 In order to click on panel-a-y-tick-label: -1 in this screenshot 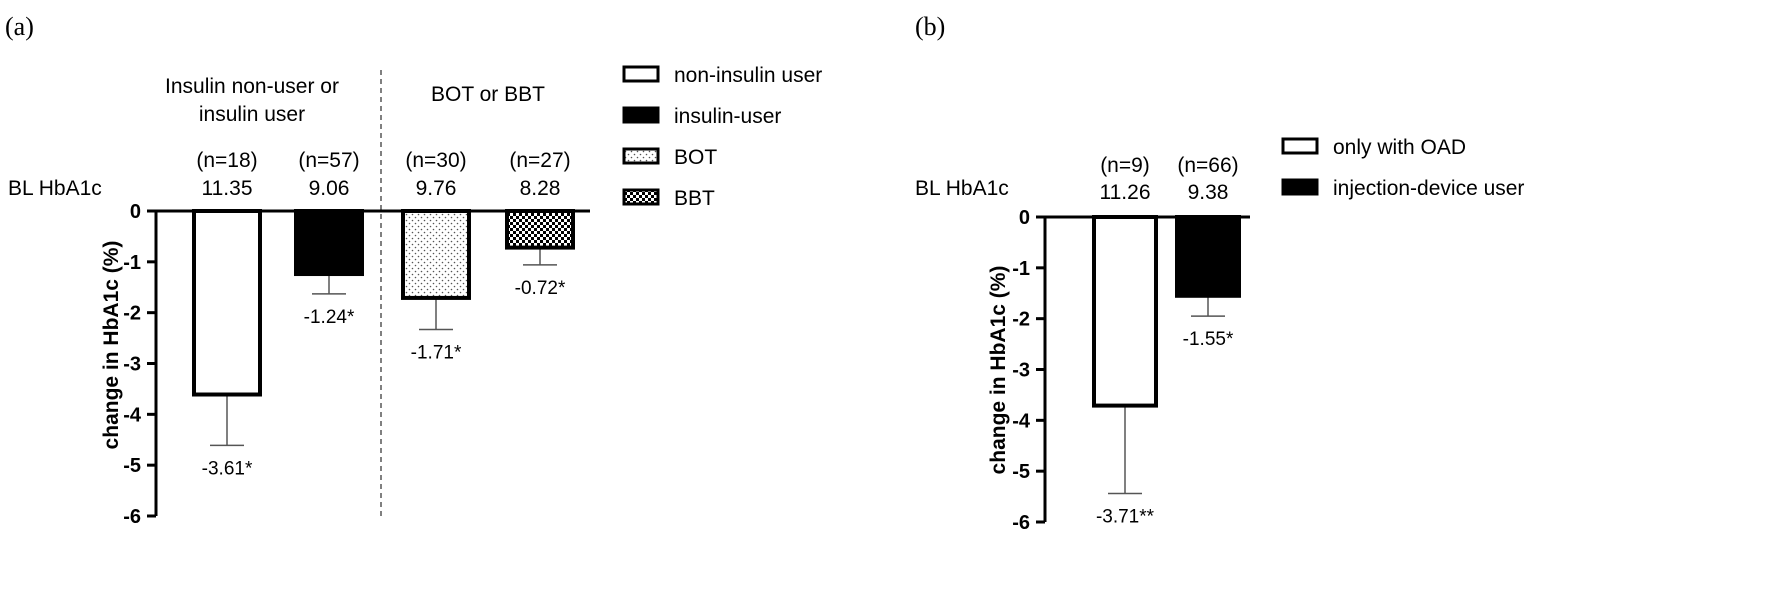, I will do `click(132, 263)`.